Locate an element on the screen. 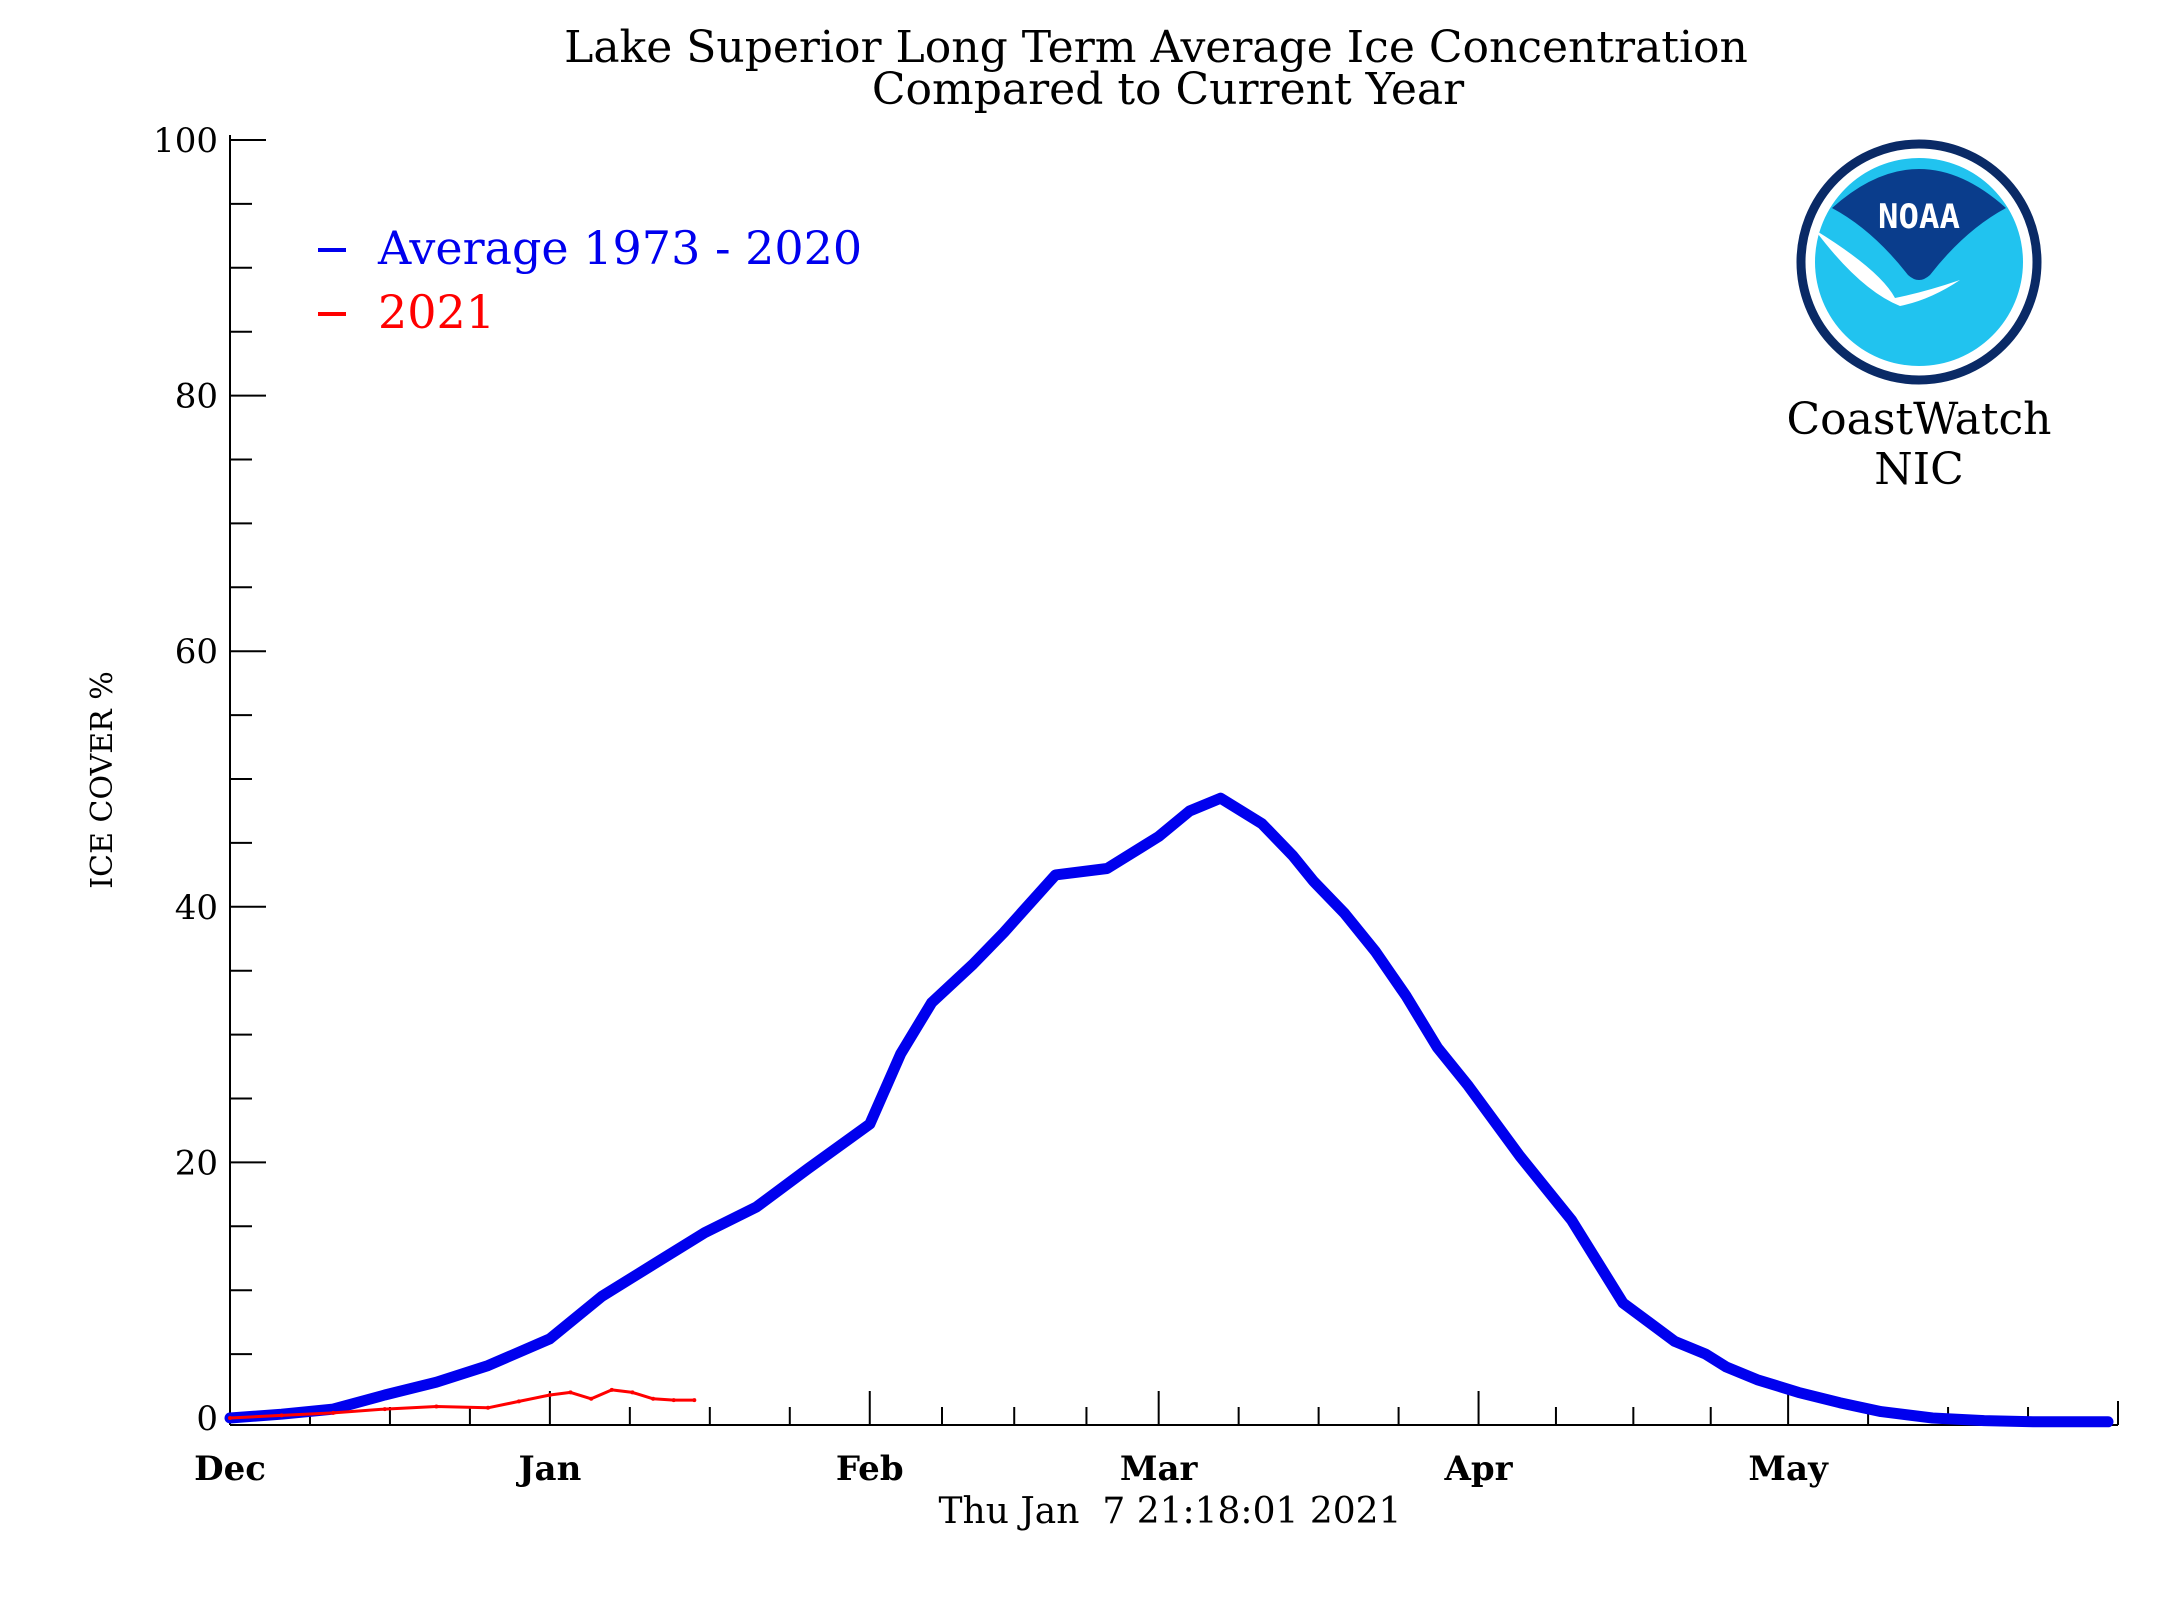 Image resolution: width=2160 pixels, height=1620 pixels. x-ticks: Dec Jan Feb Mar Apr May is located at coordinates (1156, 1440).